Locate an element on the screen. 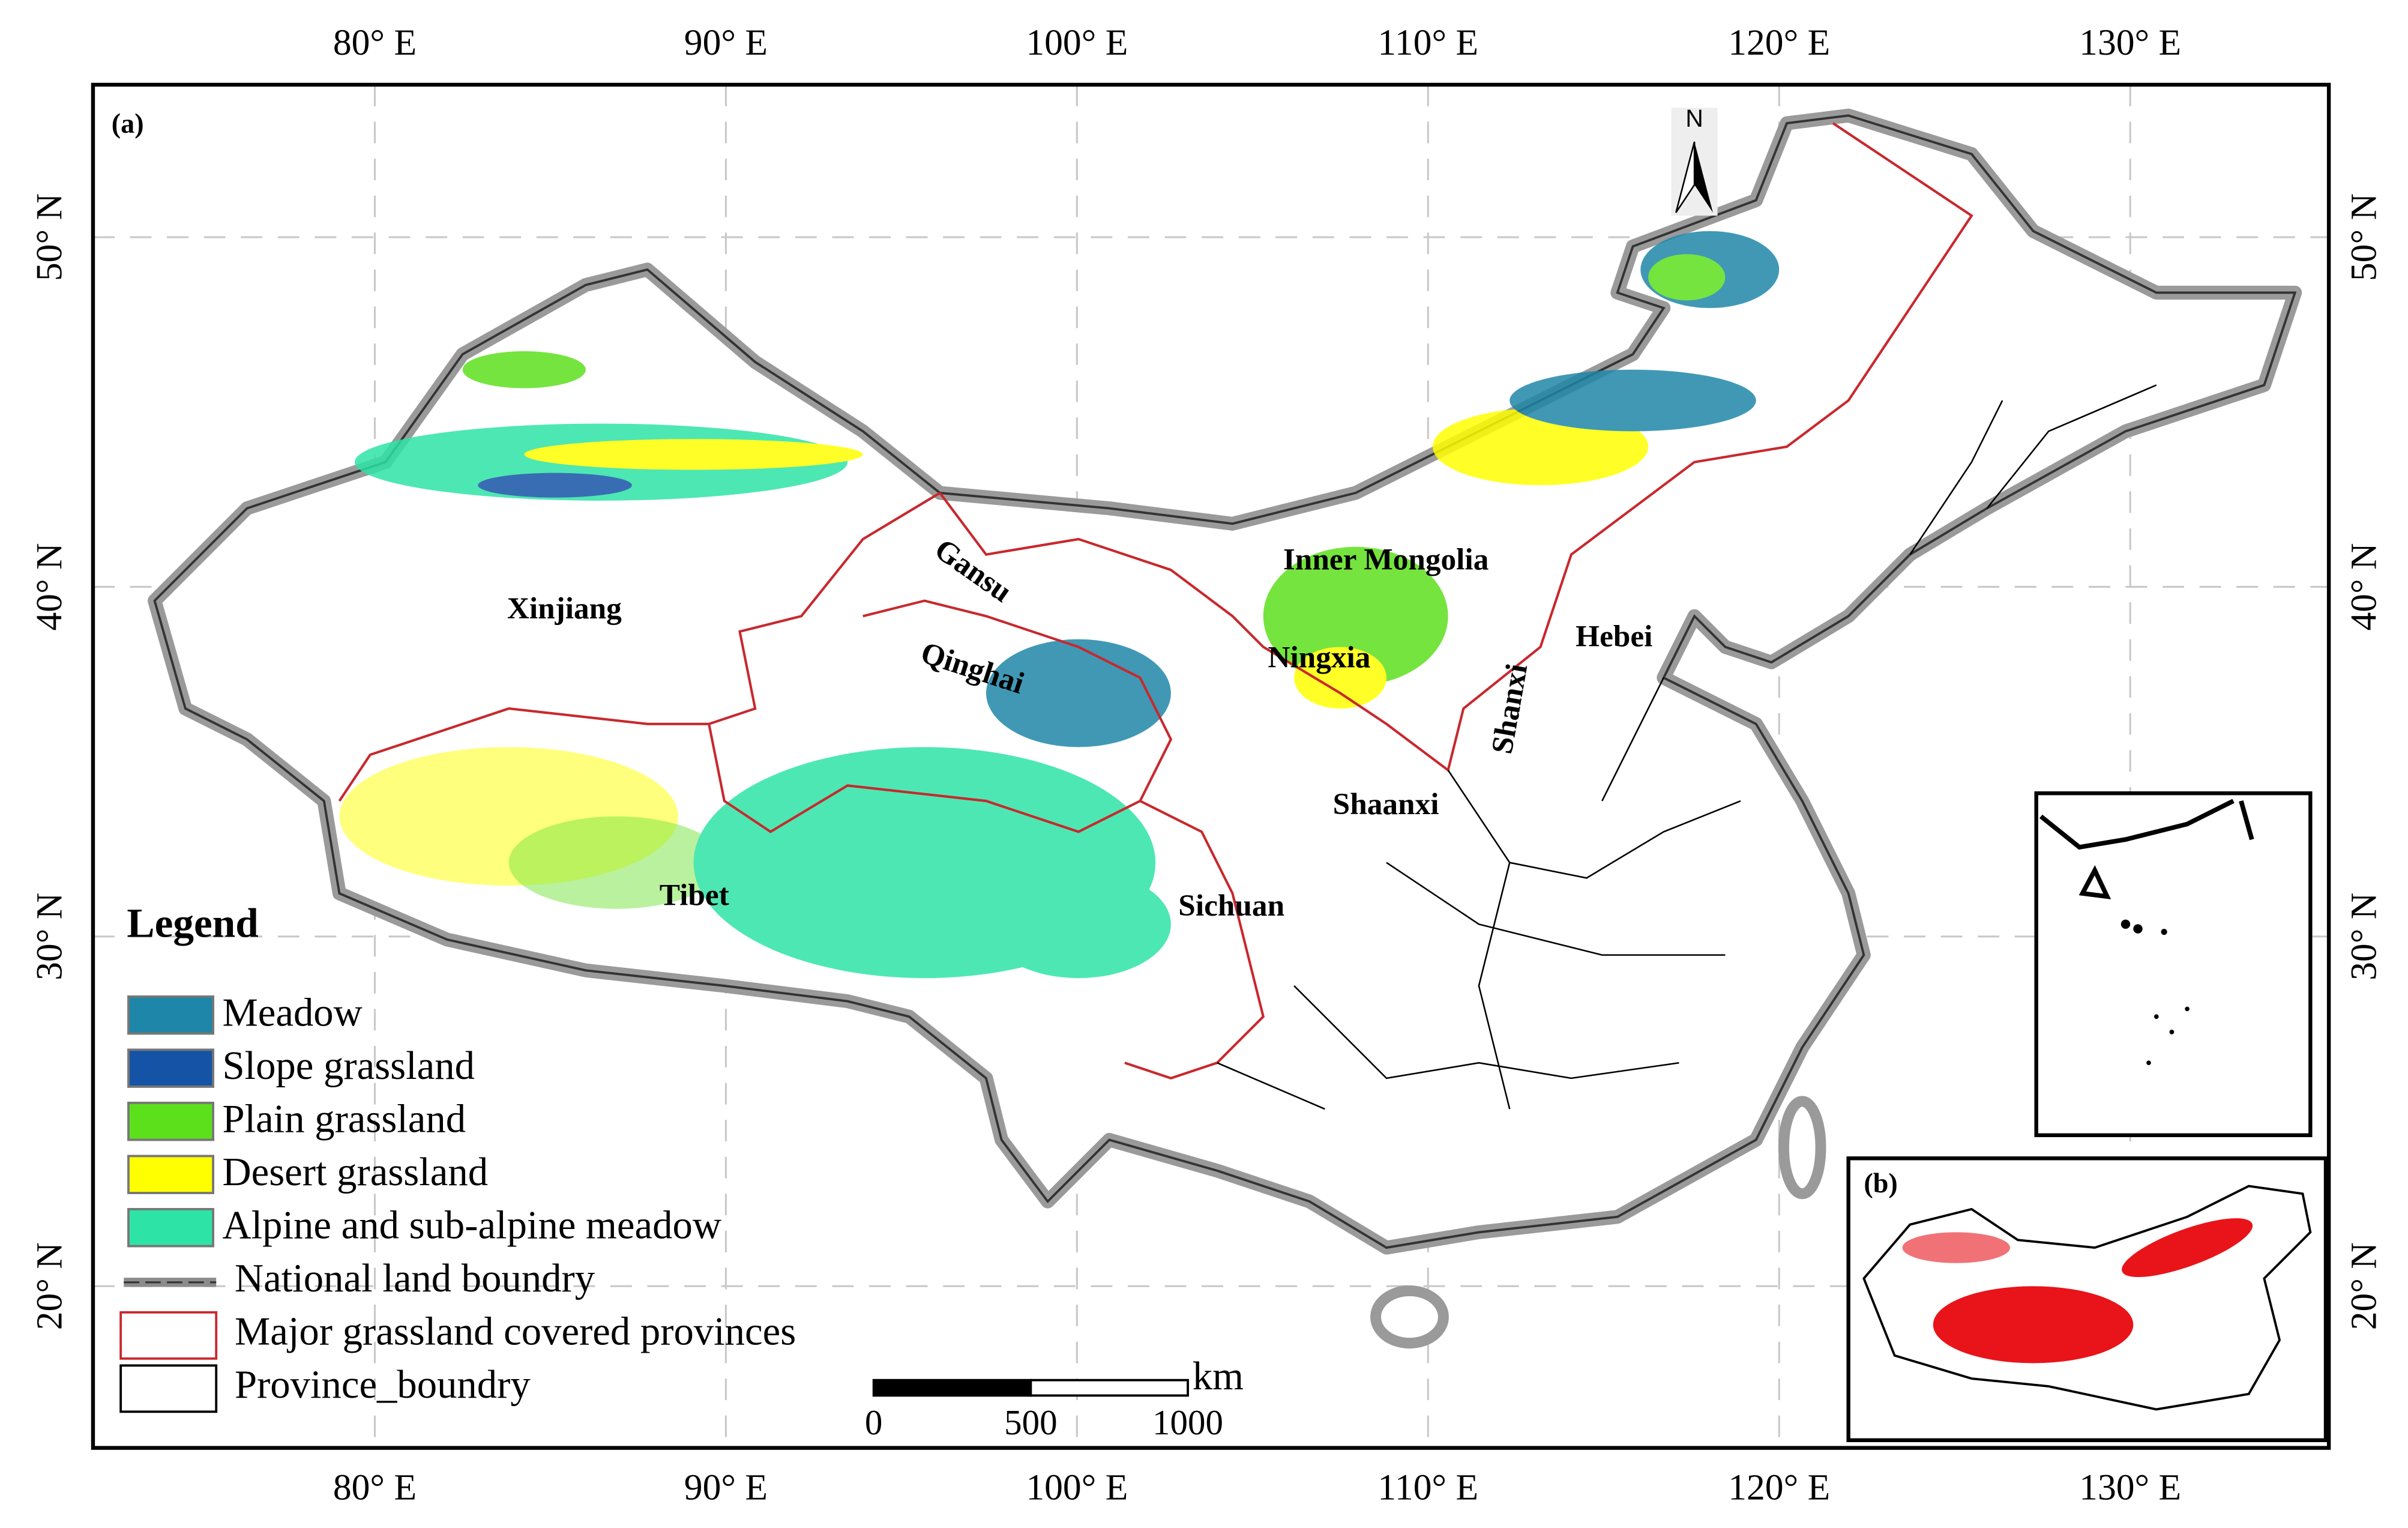  lon-label-top: 80° E is located at coordinates (375, 42).